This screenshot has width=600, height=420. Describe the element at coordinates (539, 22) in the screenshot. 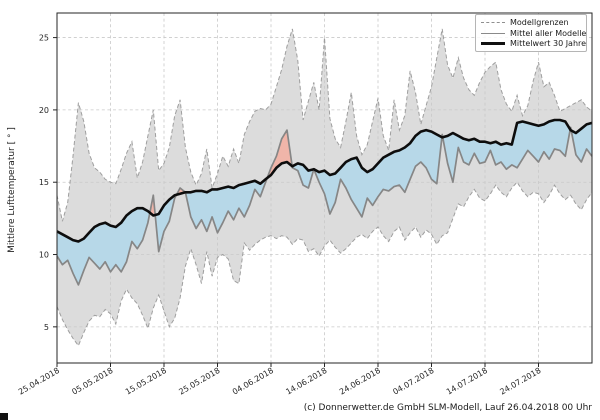

I see `legend-label: Modellgrenzen` at that location.